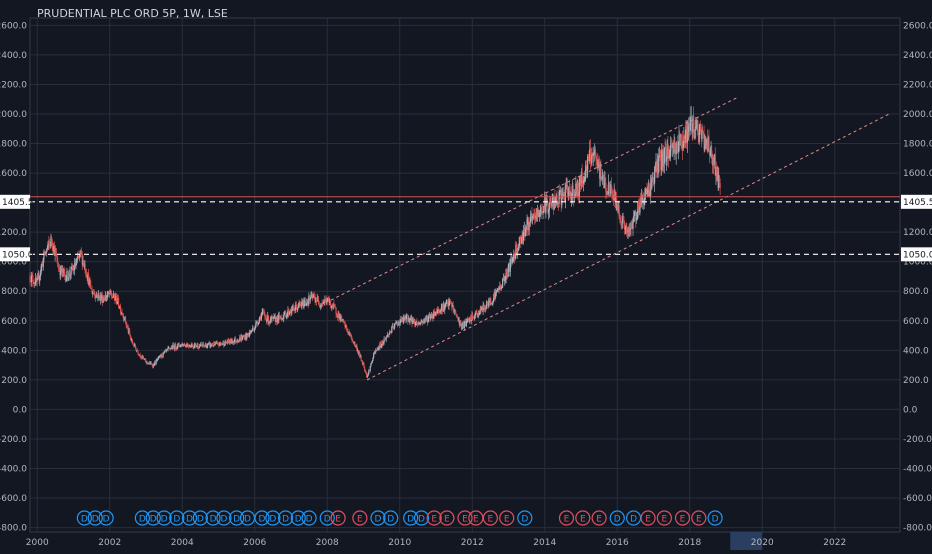  What do you see at coordinates (13, 499) in the screenshot?
I see `y-tick-label-left: -600.0` at bounding box center [13, 499].